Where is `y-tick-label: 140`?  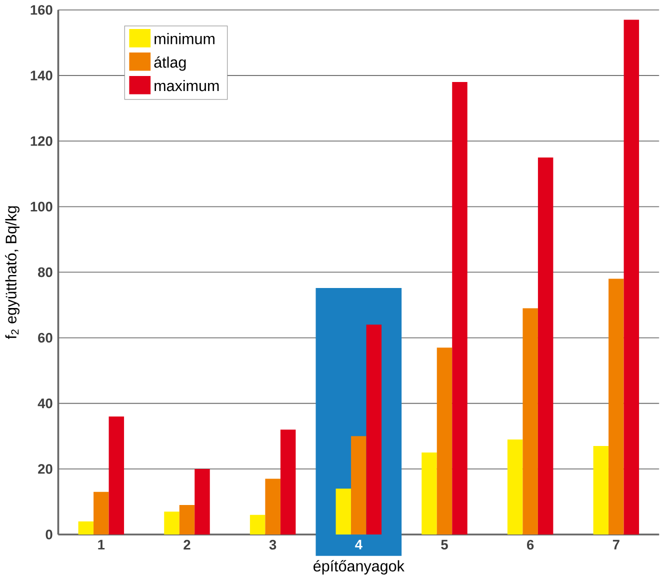
y-tick-label: 140 is located at coordinates (41, 75).